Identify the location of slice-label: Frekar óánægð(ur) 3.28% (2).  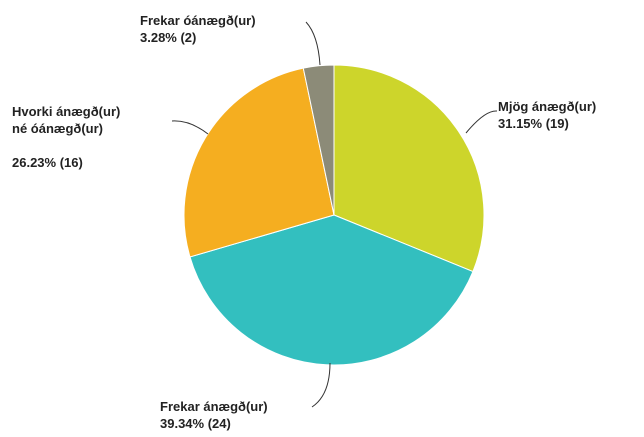
(225, 29).